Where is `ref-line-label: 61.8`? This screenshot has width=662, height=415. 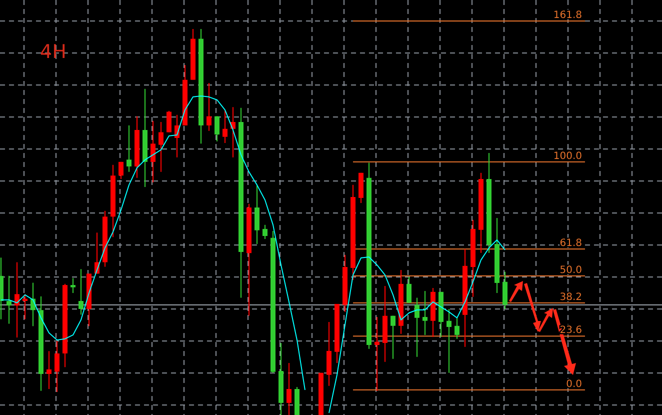
ref-line-label: 61.8 is located at coordinates (571, 243).